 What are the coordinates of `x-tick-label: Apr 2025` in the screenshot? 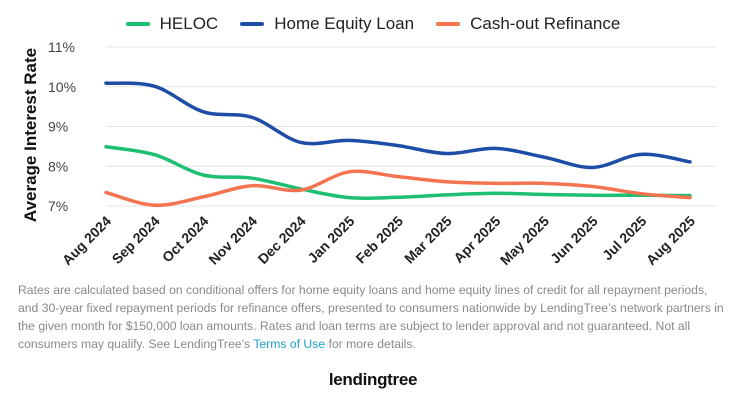 It's located at (476, 239).